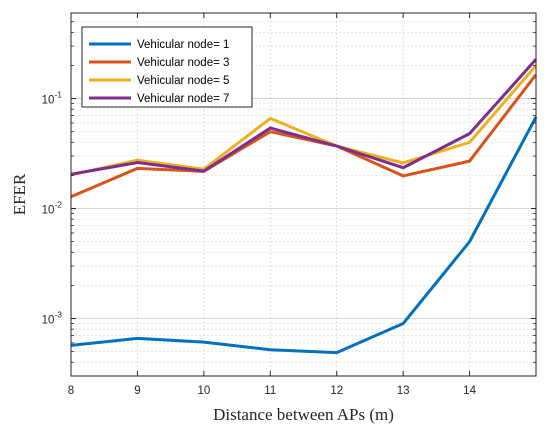  I want to click on y-tick-exponent: -2, so click(58, 205).